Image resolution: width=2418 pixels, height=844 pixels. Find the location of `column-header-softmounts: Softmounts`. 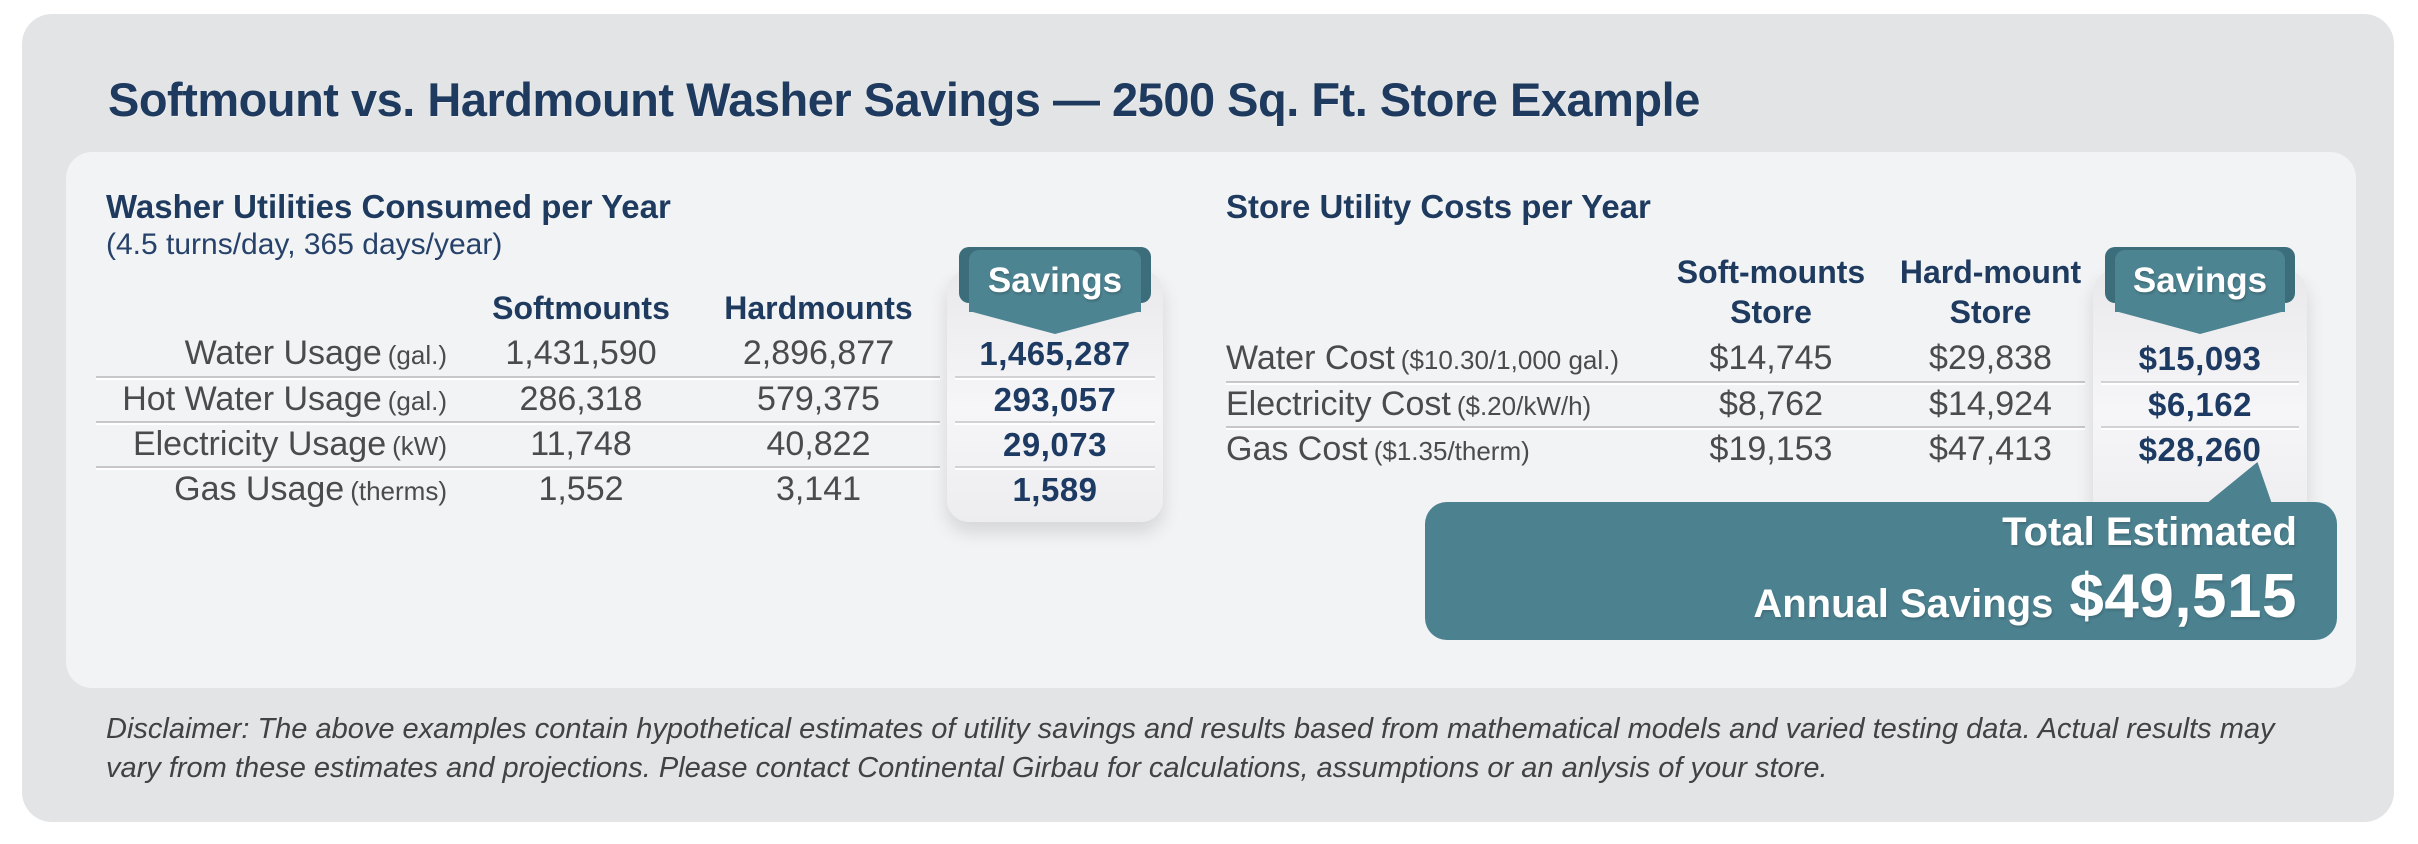

column-header-softmounts: Softmounts is located at coordinates (581, 308).